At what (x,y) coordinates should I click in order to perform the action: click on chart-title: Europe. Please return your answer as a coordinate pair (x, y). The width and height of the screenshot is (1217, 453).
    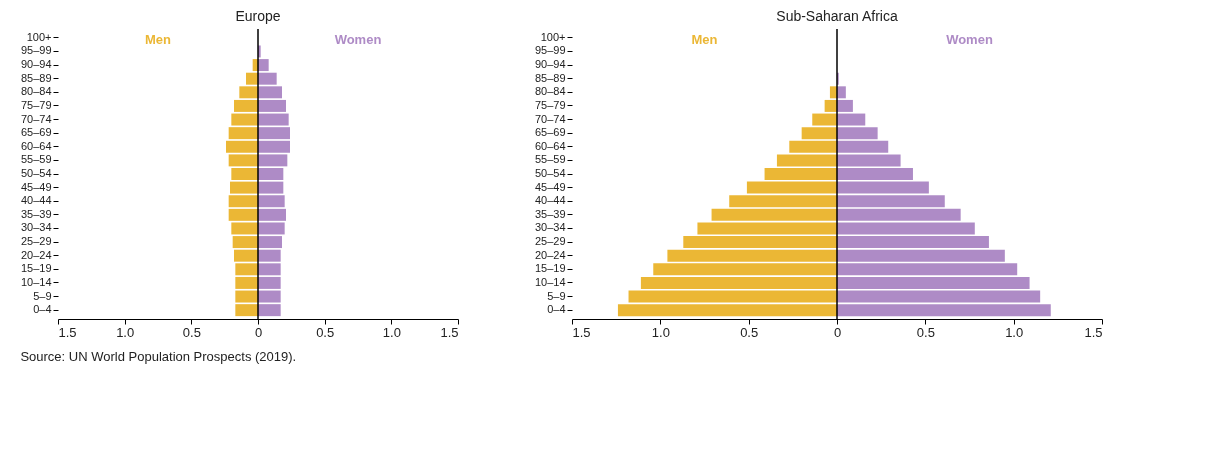
    Looking at the image, I should click on (258, 16).